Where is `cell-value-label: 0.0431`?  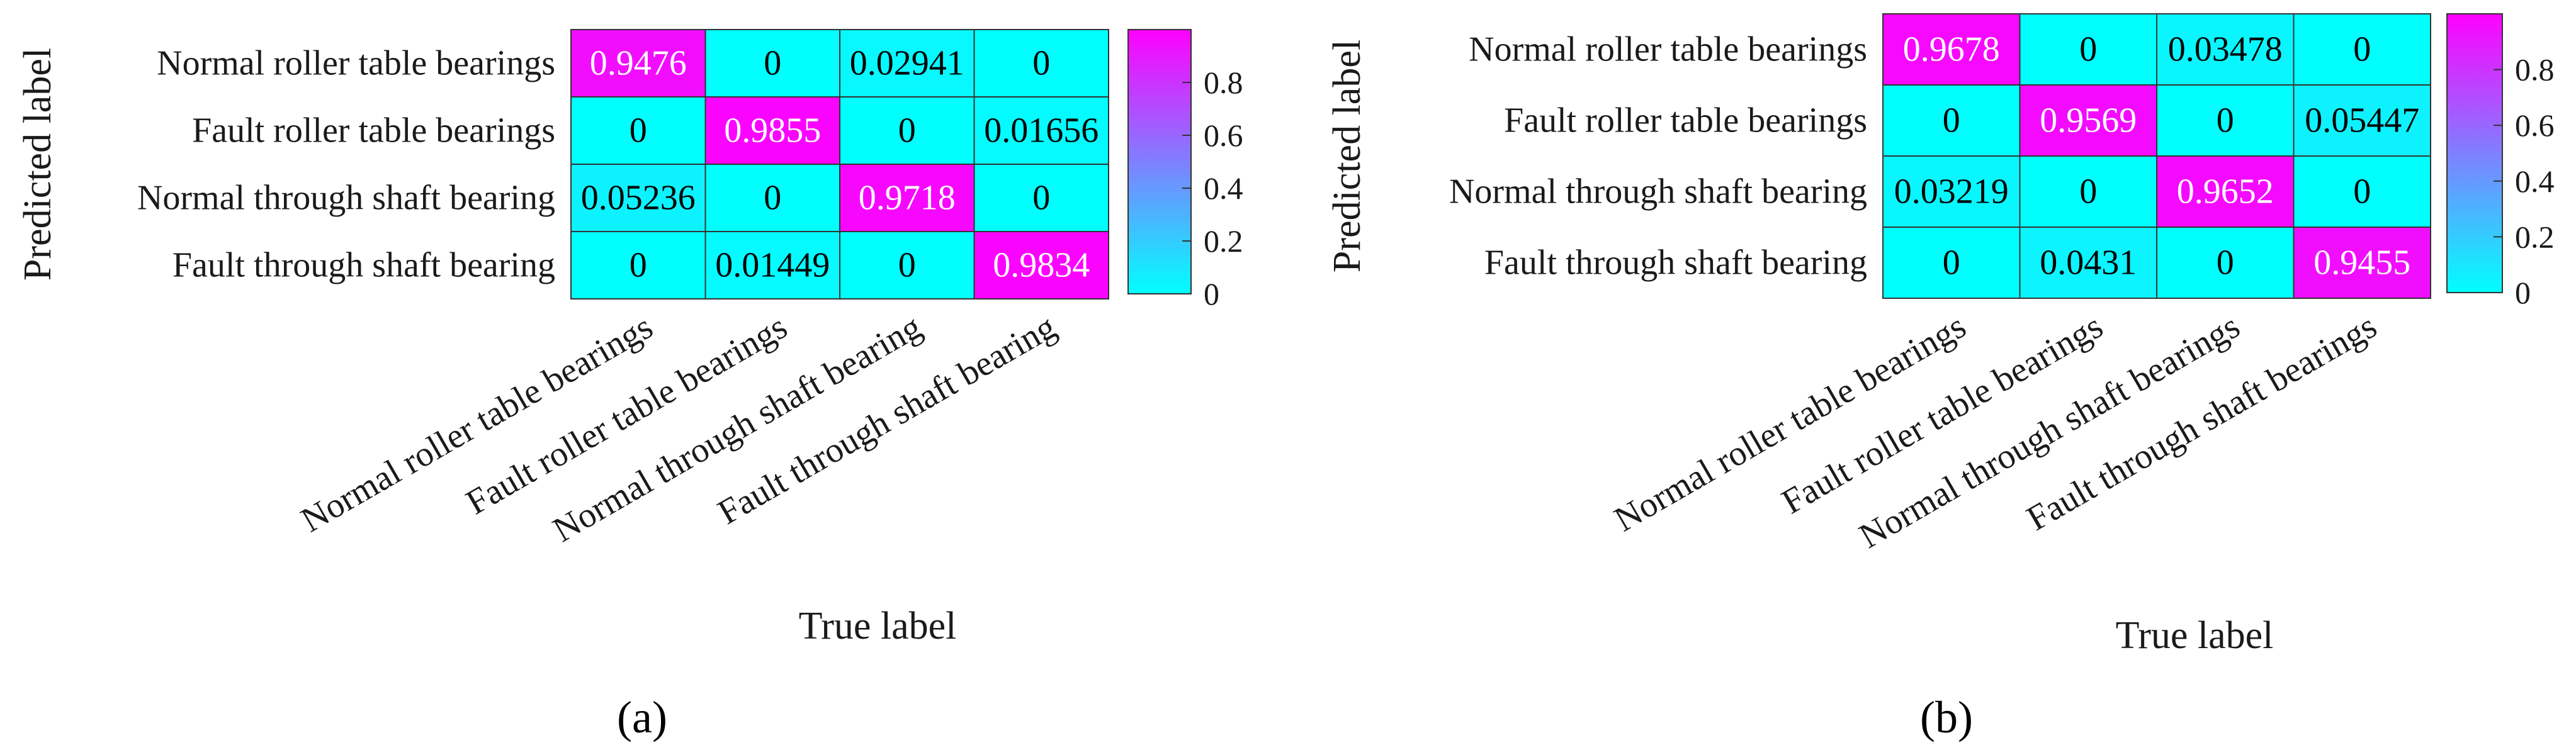
cell-value-label: 0.0431 is located at coordinates (2088, 264).